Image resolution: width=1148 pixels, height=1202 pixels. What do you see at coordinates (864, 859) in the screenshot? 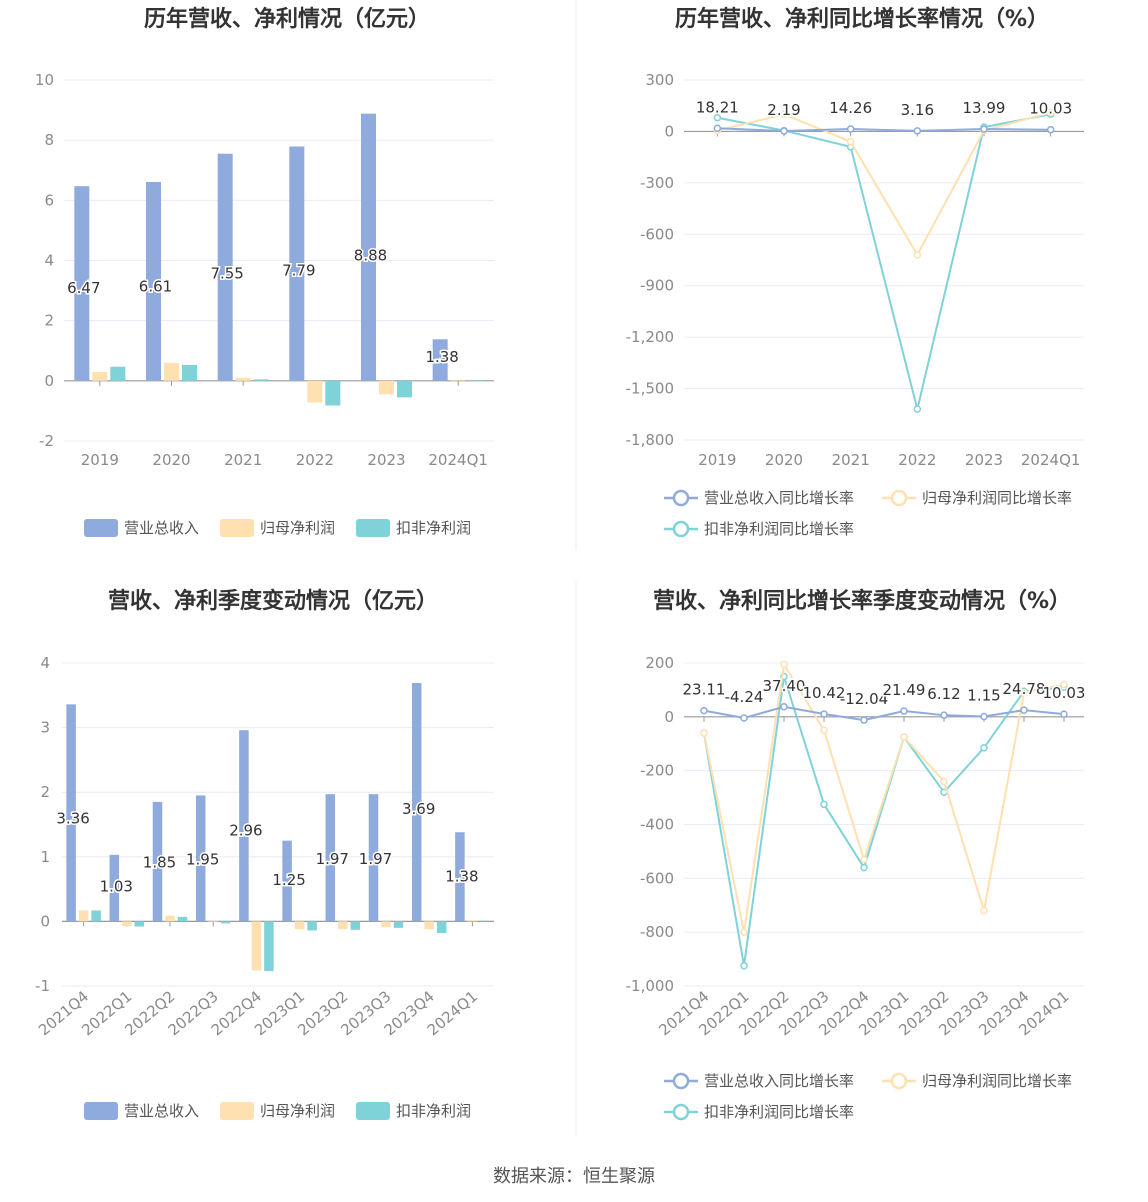
I see `point-归母净利润同比增长率-2022Q4` at bounding box center [864, 859].